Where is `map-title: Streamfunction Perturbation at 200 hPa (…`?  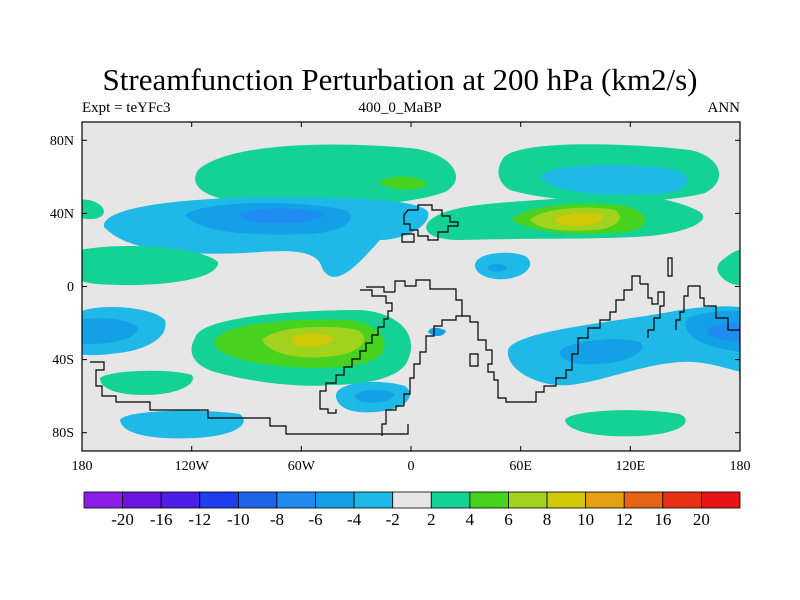 map-title: Streamfunction Perturbation at 200 hPa (… is located at coordinates (400, 79).